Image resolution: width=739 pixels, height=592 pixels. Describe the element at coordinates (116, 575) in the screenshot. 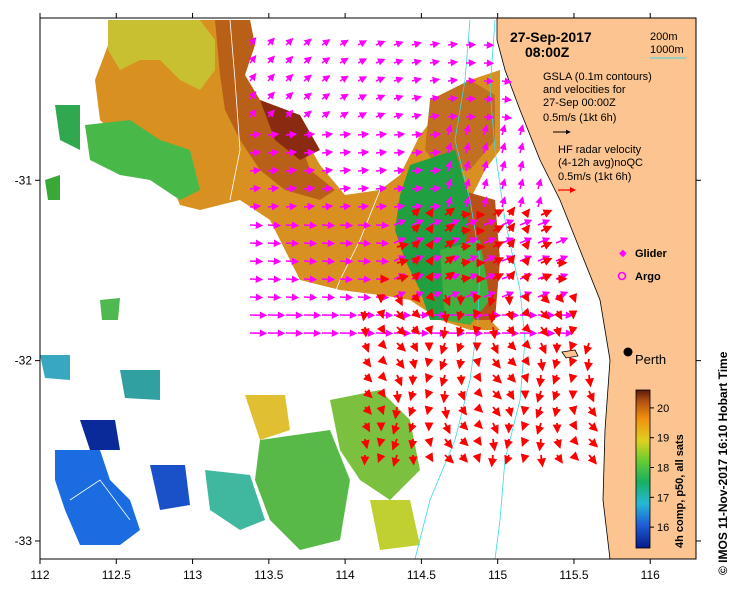

I see `x-tick-label: 112.5` at that location.